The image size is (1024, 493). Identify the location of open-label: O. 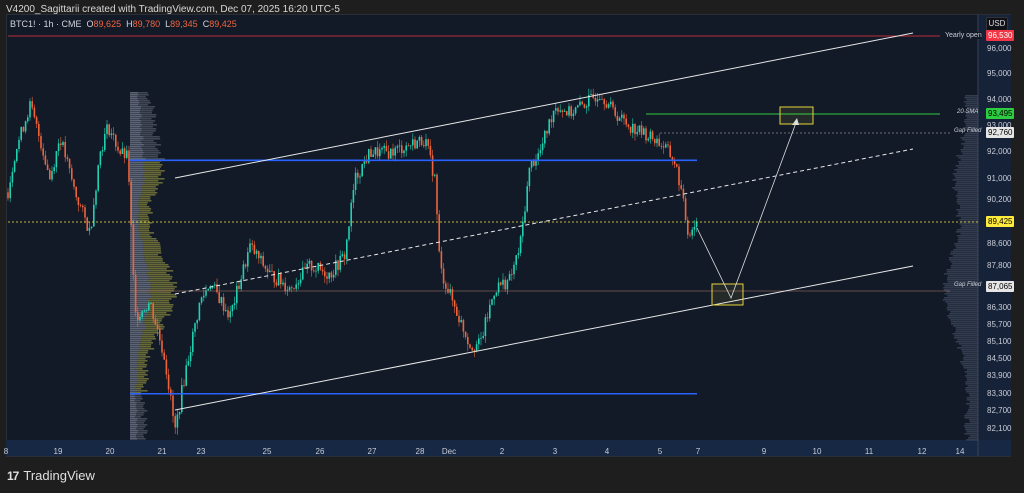
(90, 24).